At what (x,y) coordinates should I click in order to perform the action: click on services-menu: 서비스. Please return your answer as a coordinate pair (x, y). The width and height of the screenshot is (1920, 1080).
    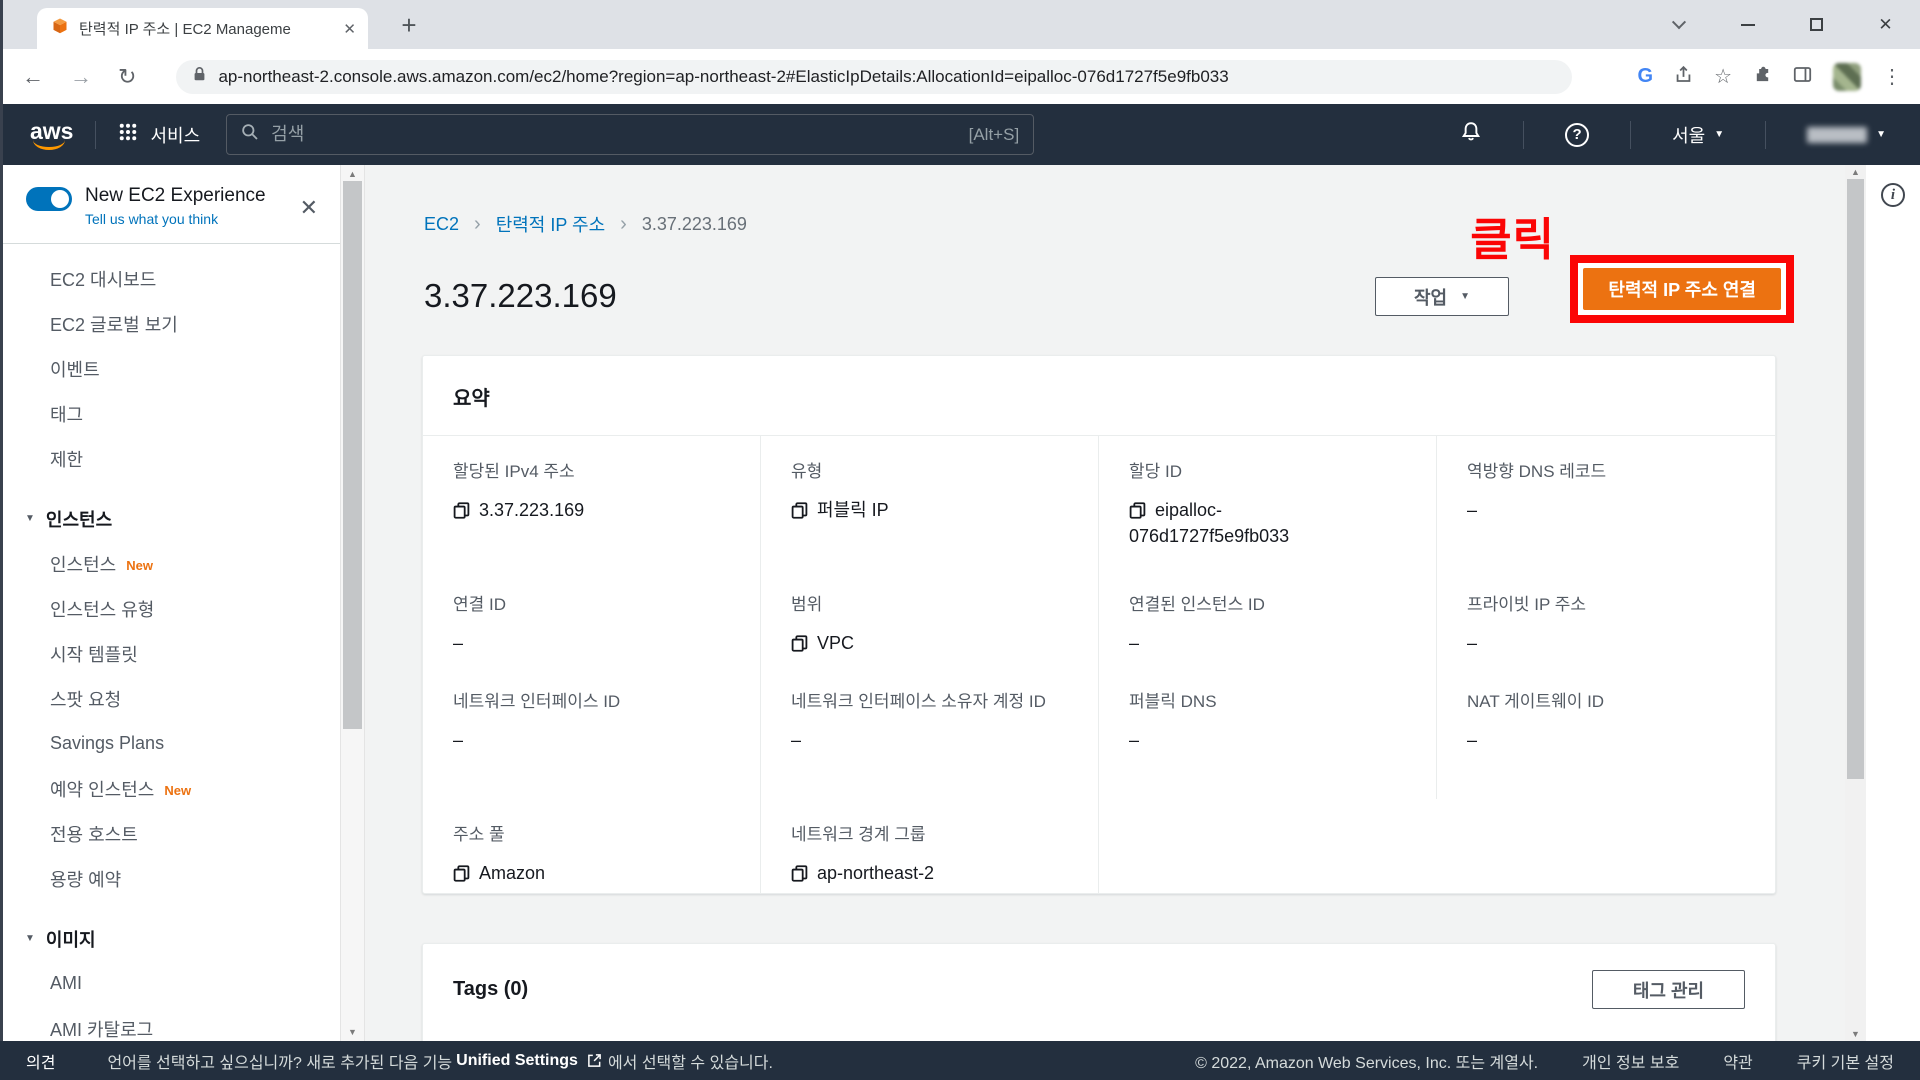
    Looking at the image, I should click on (159, 135).